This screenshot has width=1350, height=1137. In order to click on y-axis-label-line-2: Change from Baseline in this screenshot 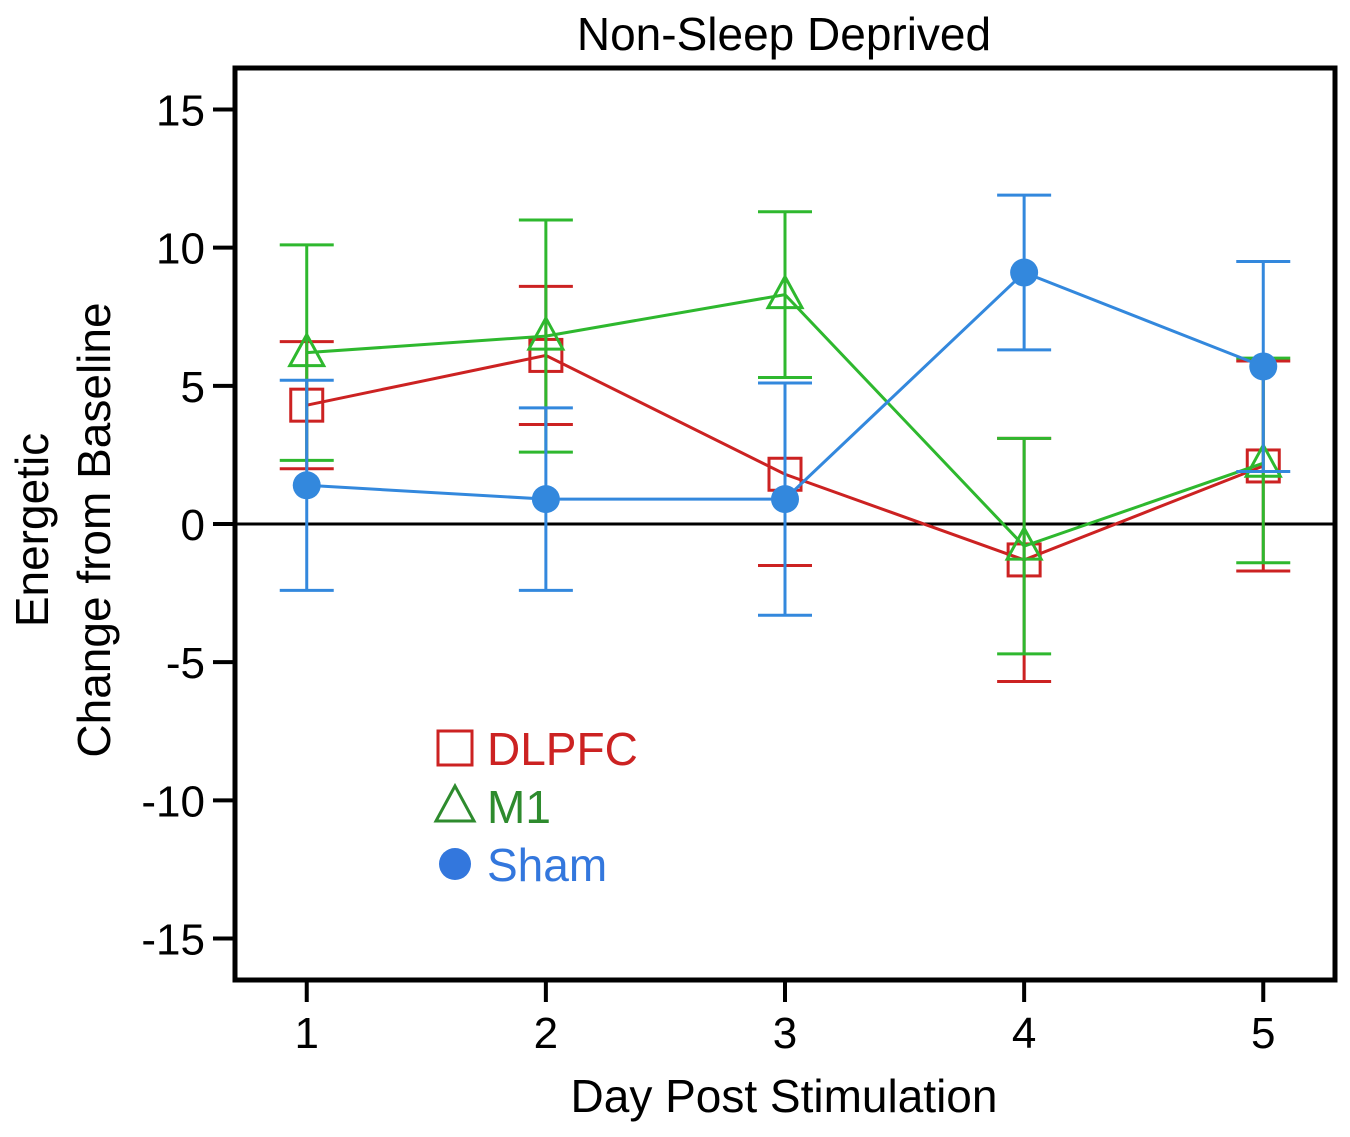, I will do `click(94, 529)`.